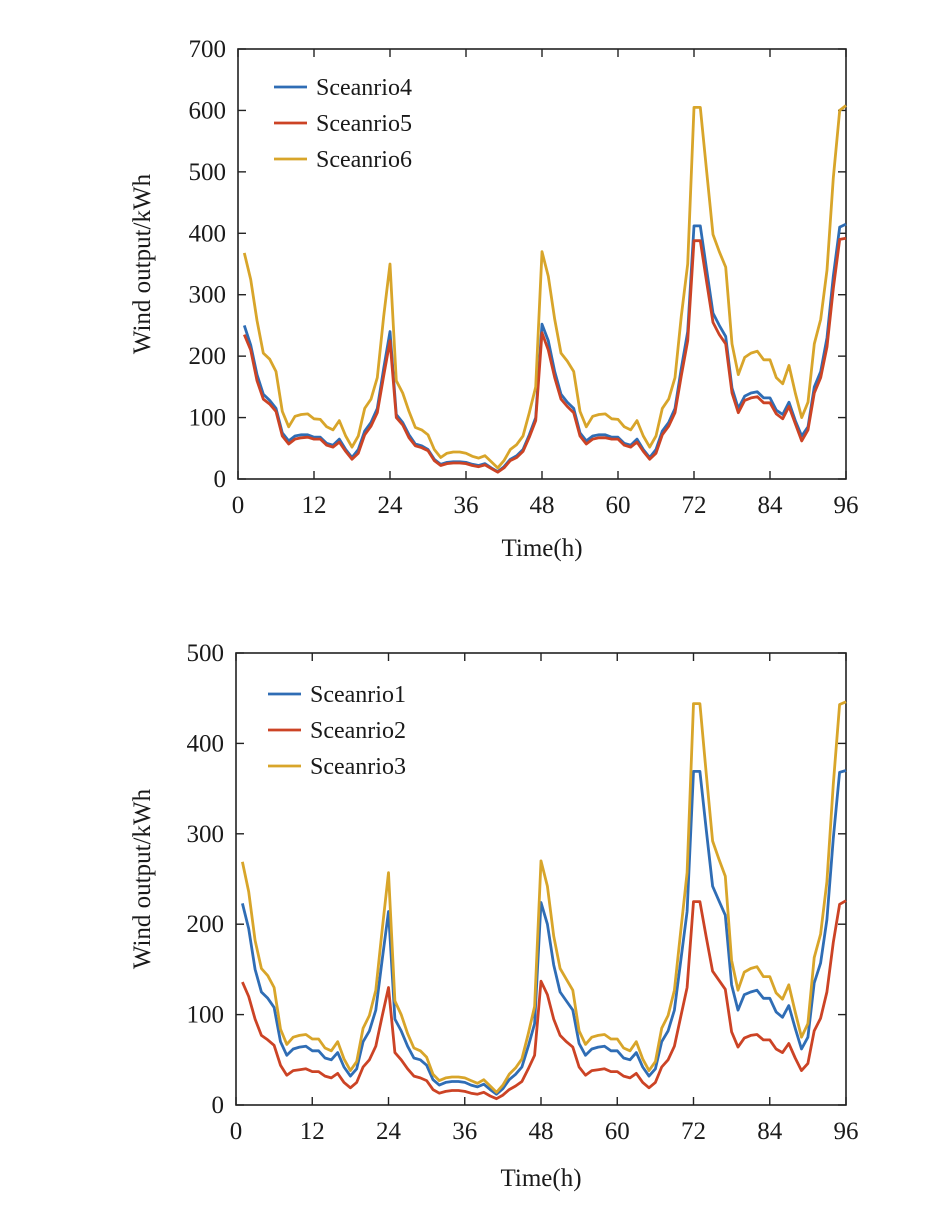 The height and width of the screenshot is (1210, 937). What do you see at coordinates (208, 110) in the screenshot?
I see `y-tick-label: 600` at bounding box center [208, 110].